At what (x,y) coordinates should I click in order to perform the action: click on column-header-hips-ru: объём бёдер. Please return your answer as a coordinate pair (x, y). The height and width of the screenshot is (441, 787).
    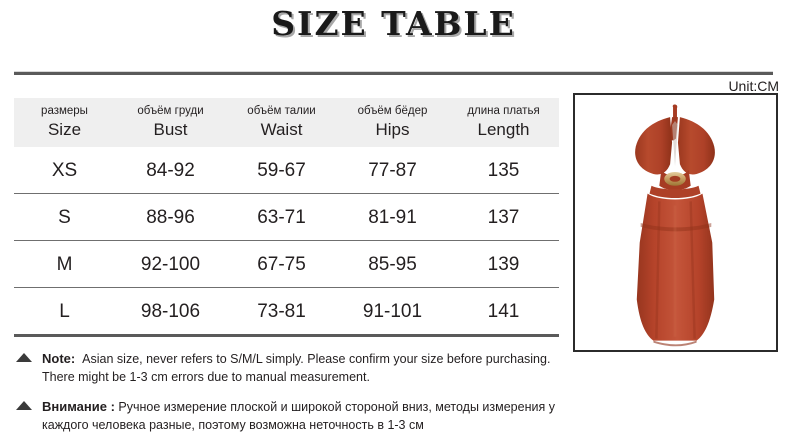
    Looking at the image, I should click on (392, 111).